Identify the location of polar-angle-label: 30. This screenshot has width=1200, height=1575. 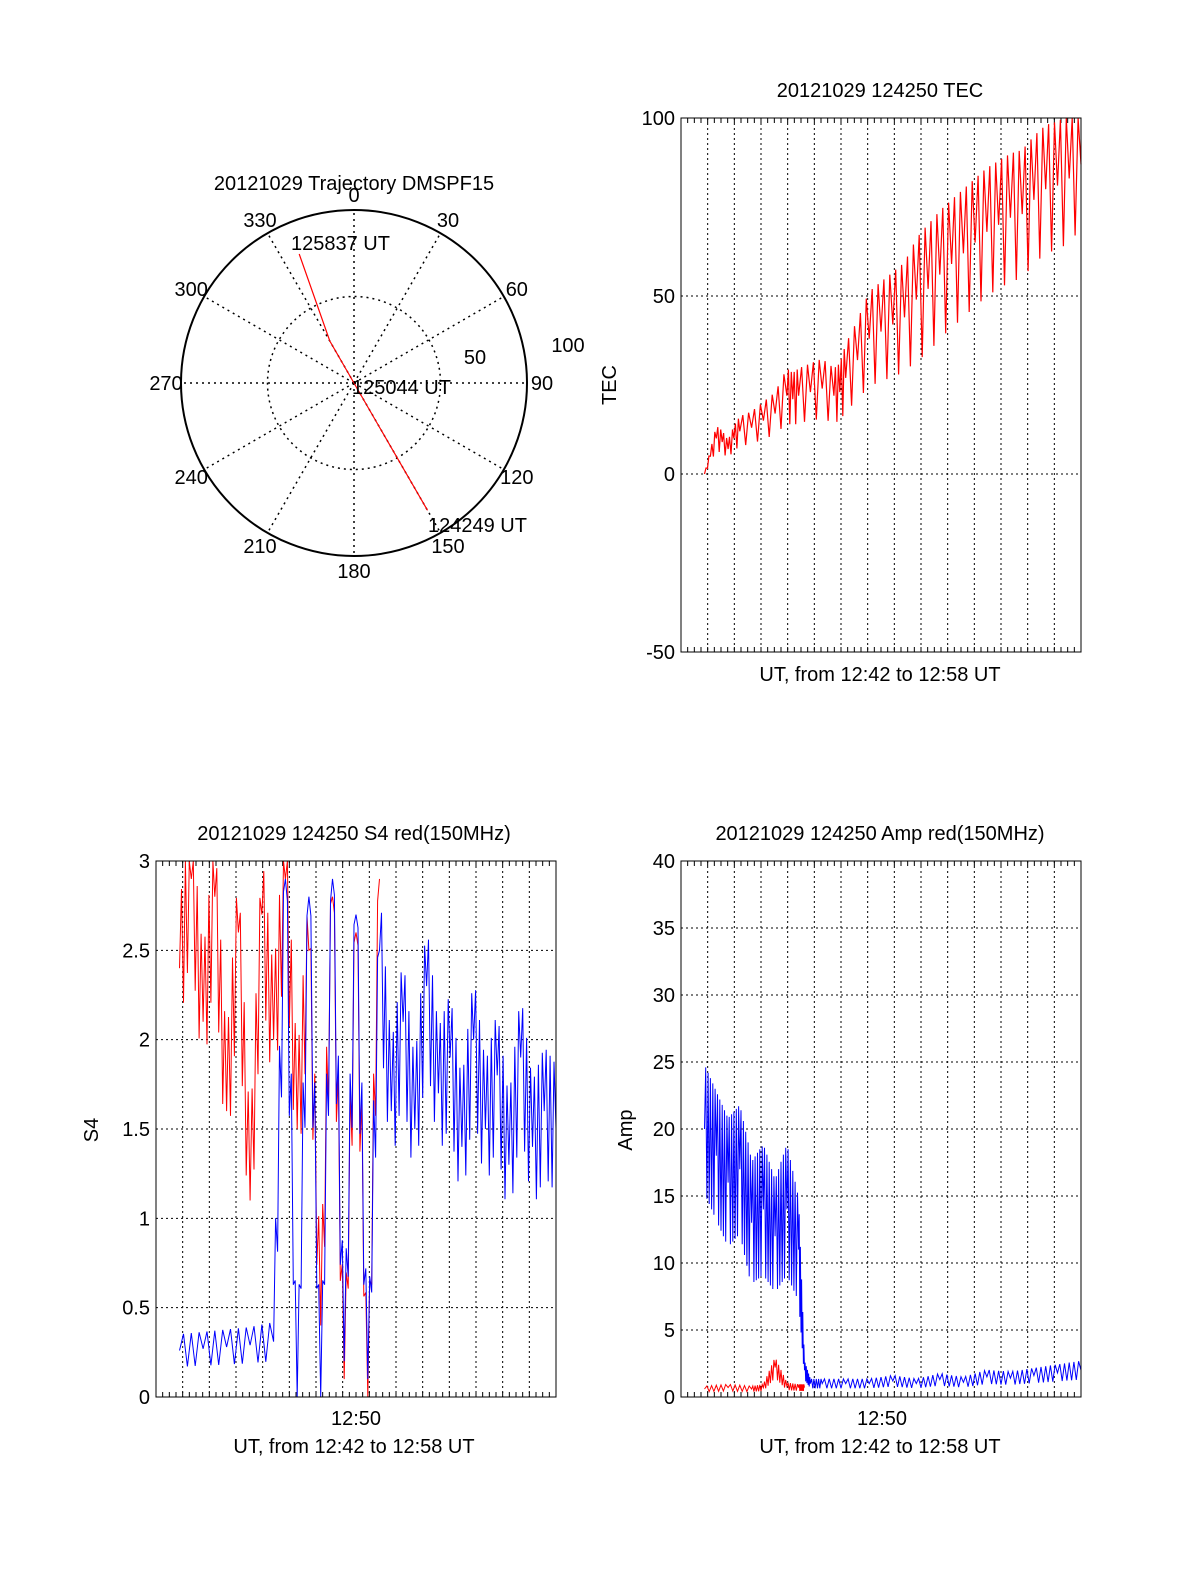
(448, 221).